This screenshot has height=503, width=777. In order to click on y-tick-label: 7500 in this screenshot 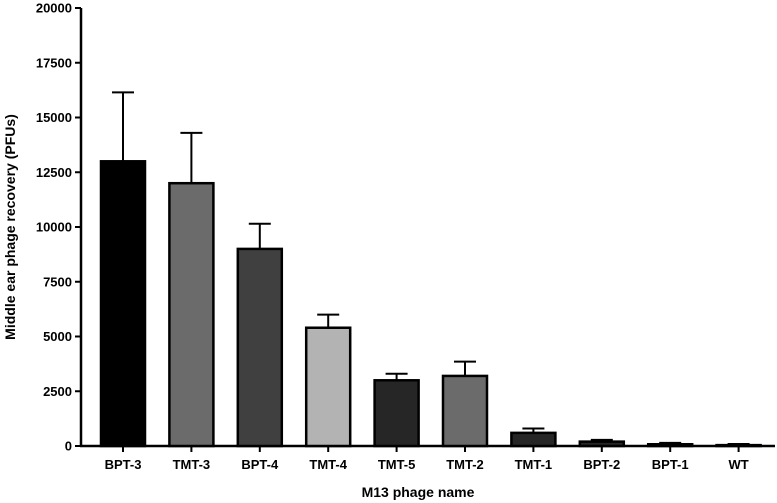, I will do `click(57, 281)`.